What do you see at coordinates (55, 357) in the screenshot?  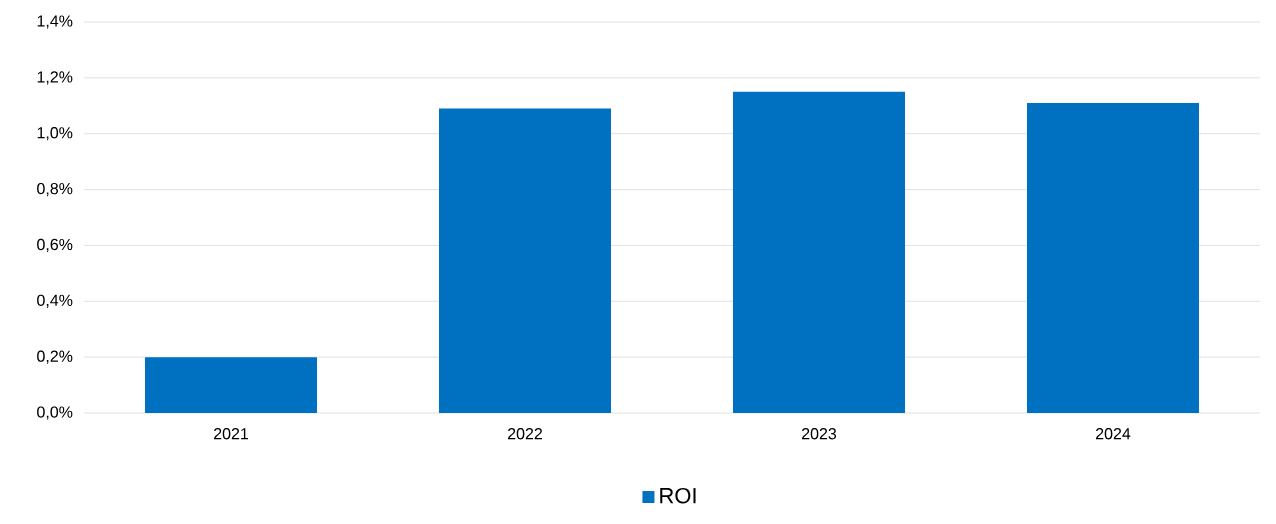 I see `y-tick-label: 0,2%` at bounding box center [55, 357].